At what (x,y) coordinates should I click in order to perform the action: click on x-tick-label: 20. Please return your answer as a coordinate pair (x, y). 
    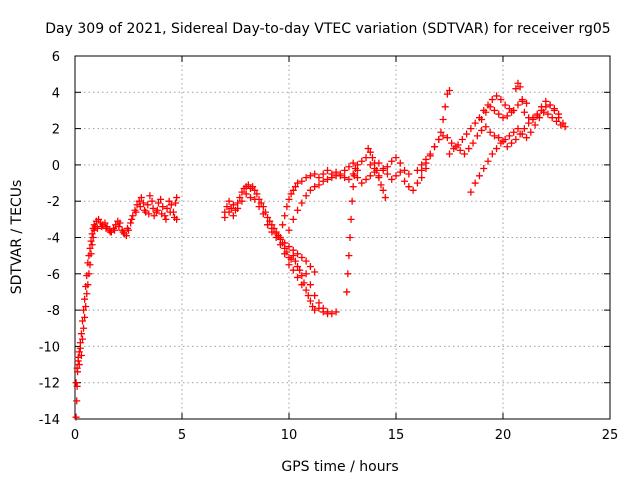
    Looking at the image, I should click on (503, 435).